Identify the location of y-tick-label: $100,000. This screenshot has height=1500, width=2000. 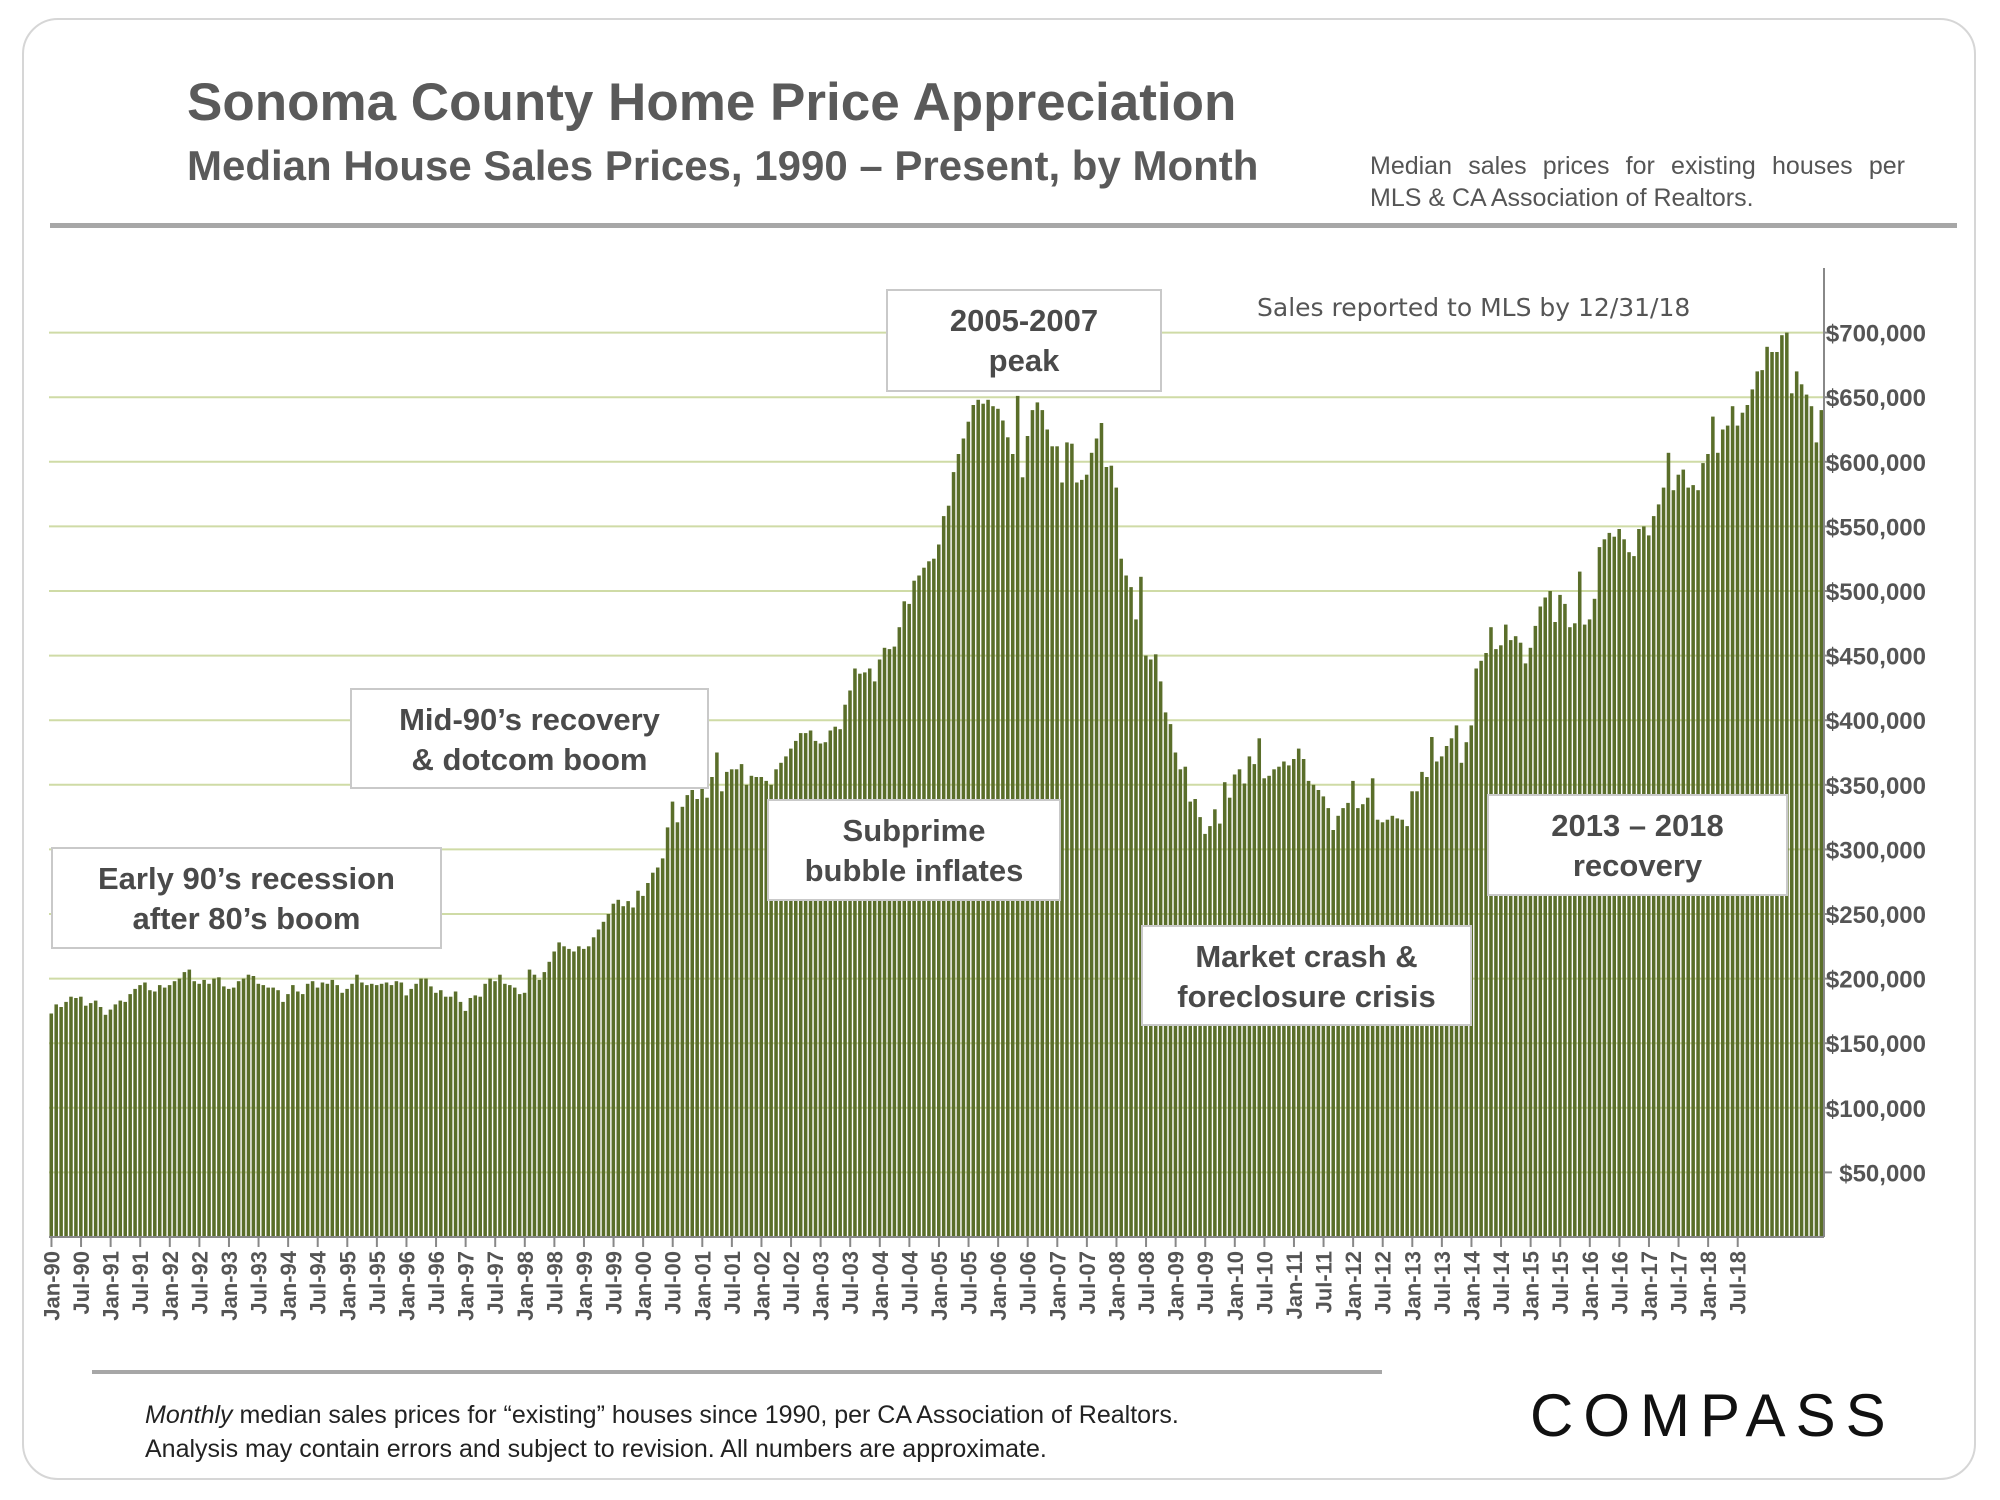
(1876, 1109).